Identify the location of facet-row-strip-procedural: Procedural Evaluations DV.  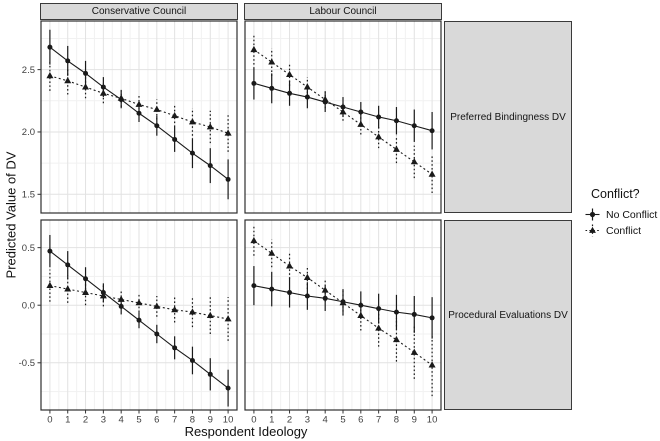
(508, 315).